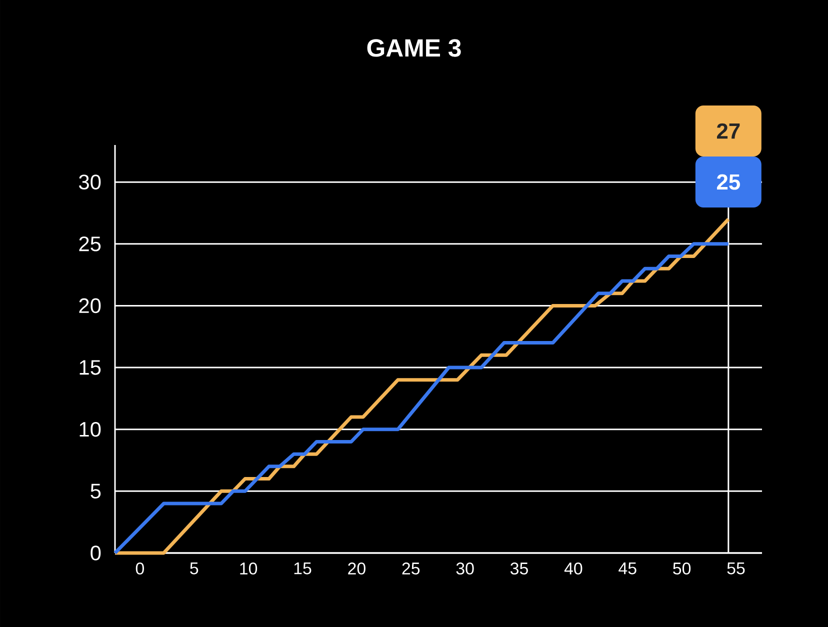 The height and width of the screenshot is (627, 828). What do you see at coordinates (728, 182) in the screenshot?
I see `annotation: 25` at bounding box center [728, 182].